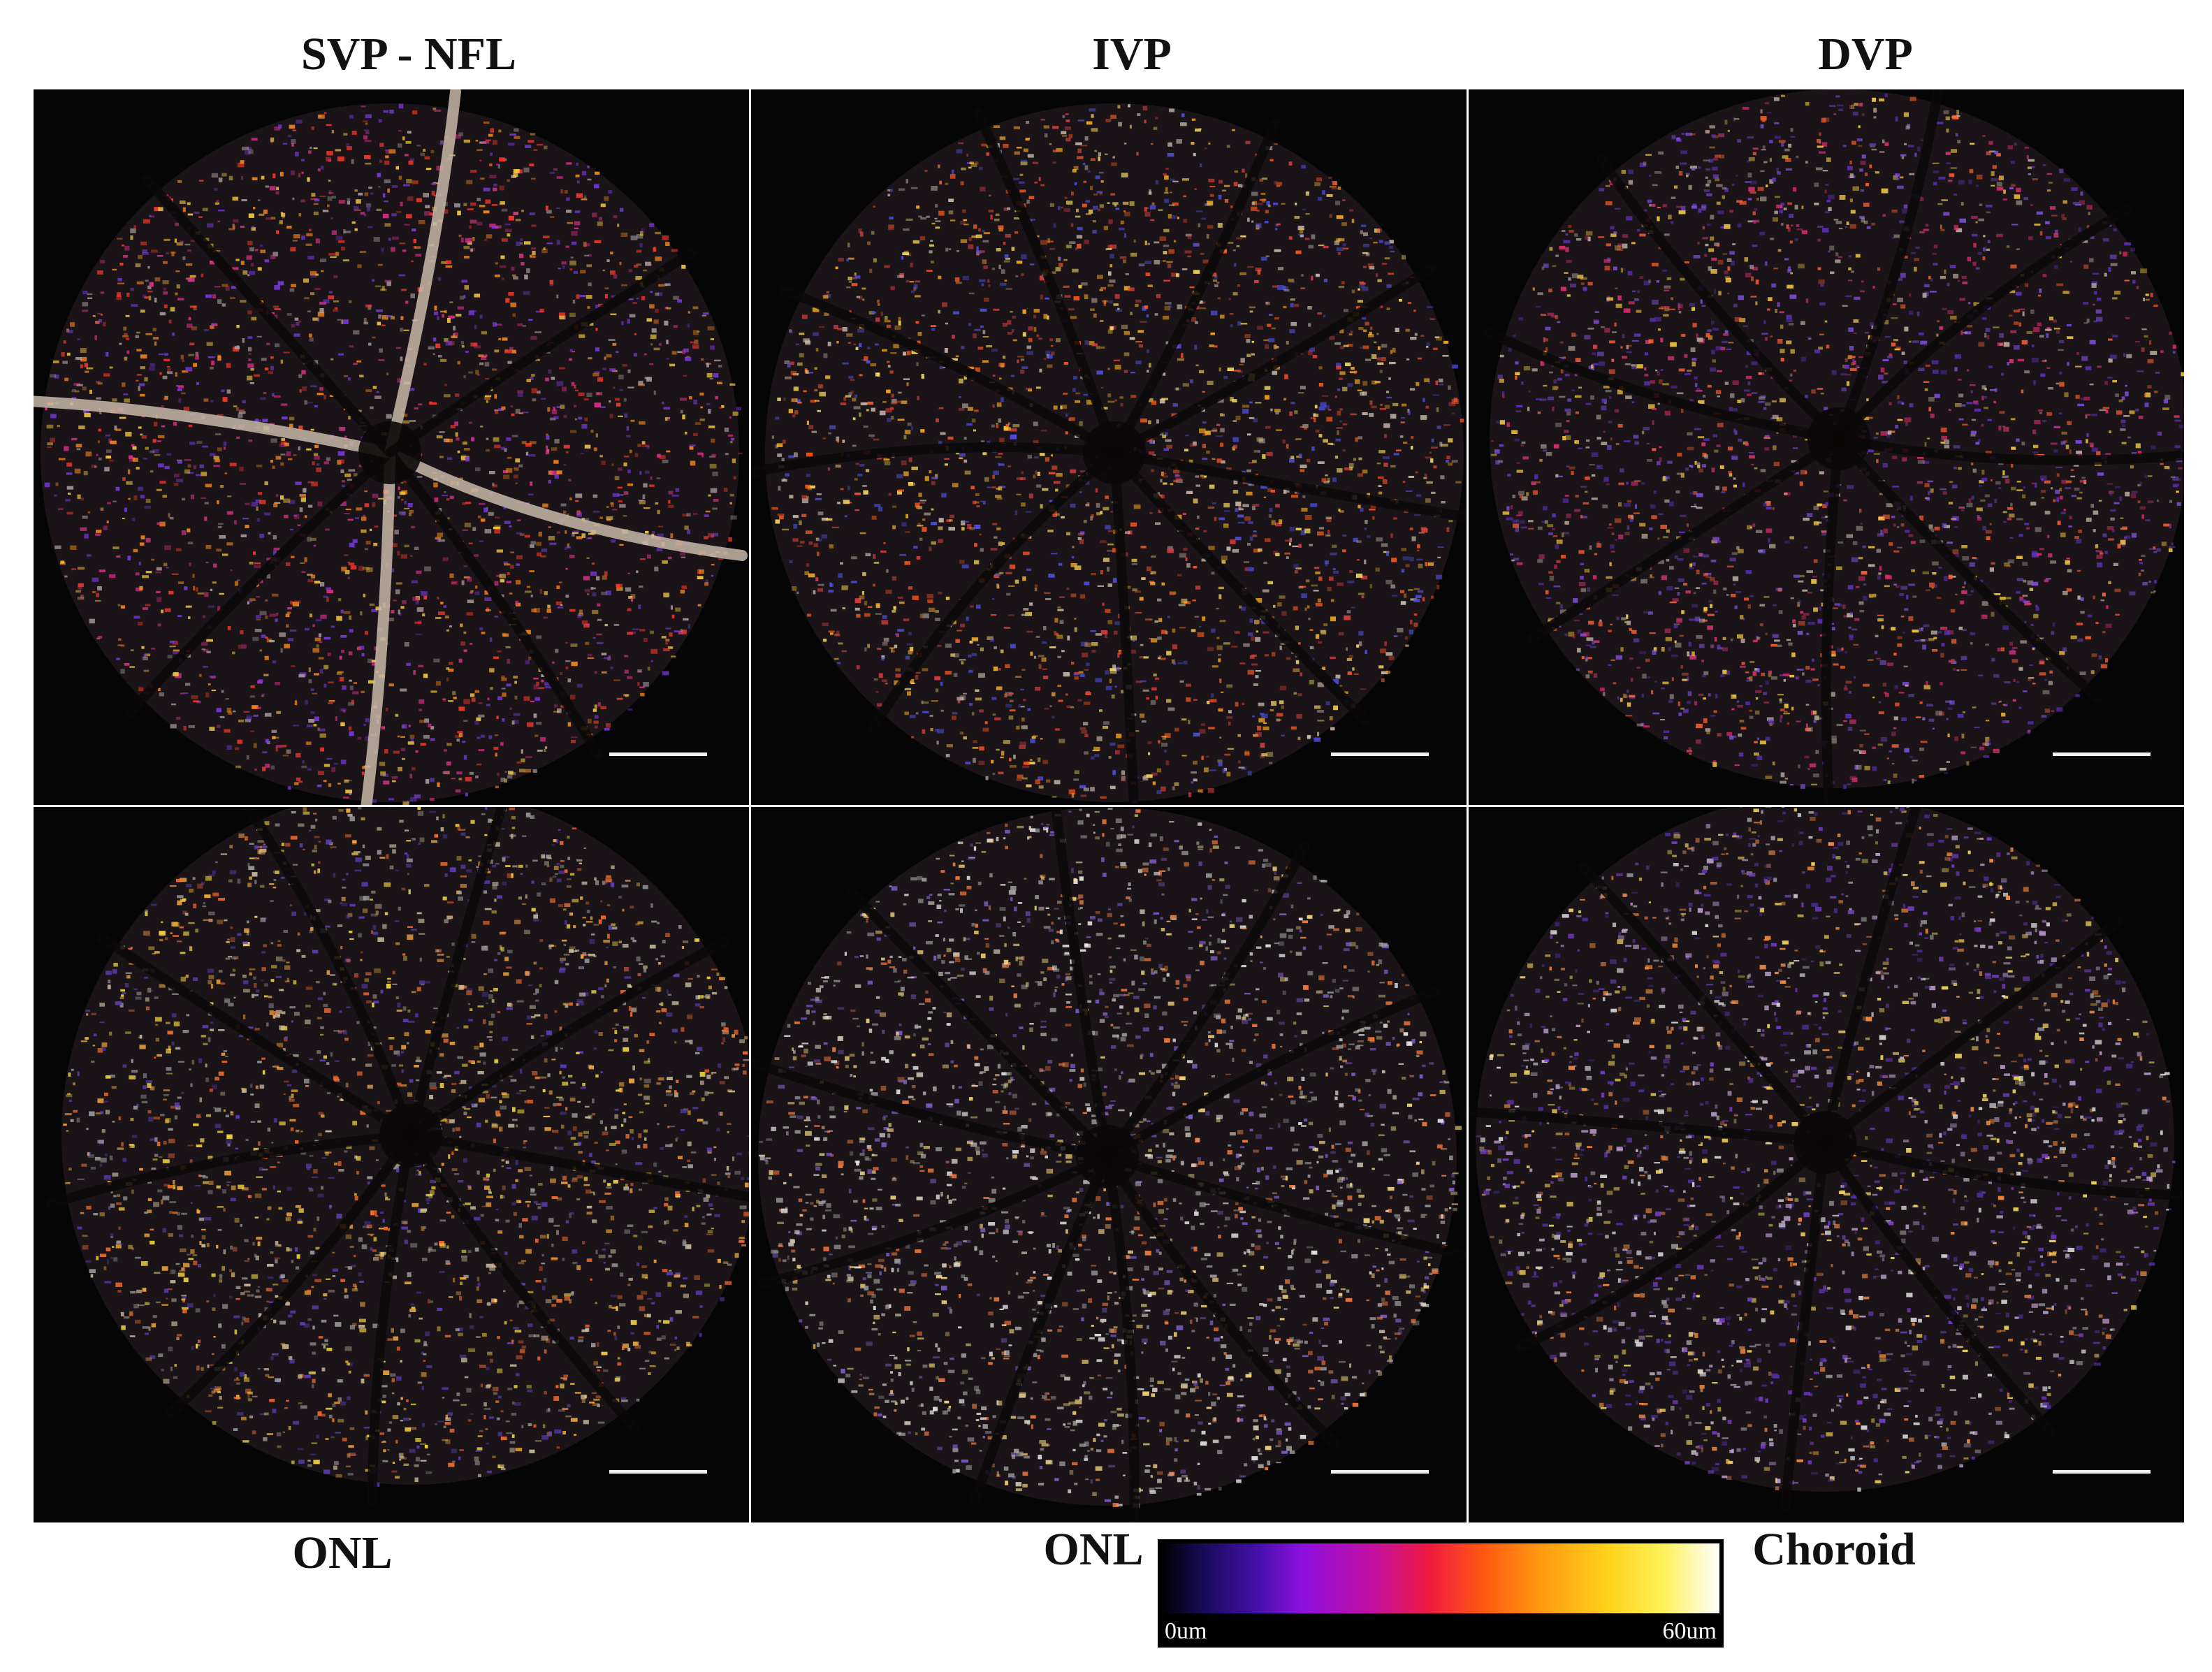 This screenshot has width=2212, height=1672. I want to click on depth-colorbar: 0um 60um, so click(1441, 1594).